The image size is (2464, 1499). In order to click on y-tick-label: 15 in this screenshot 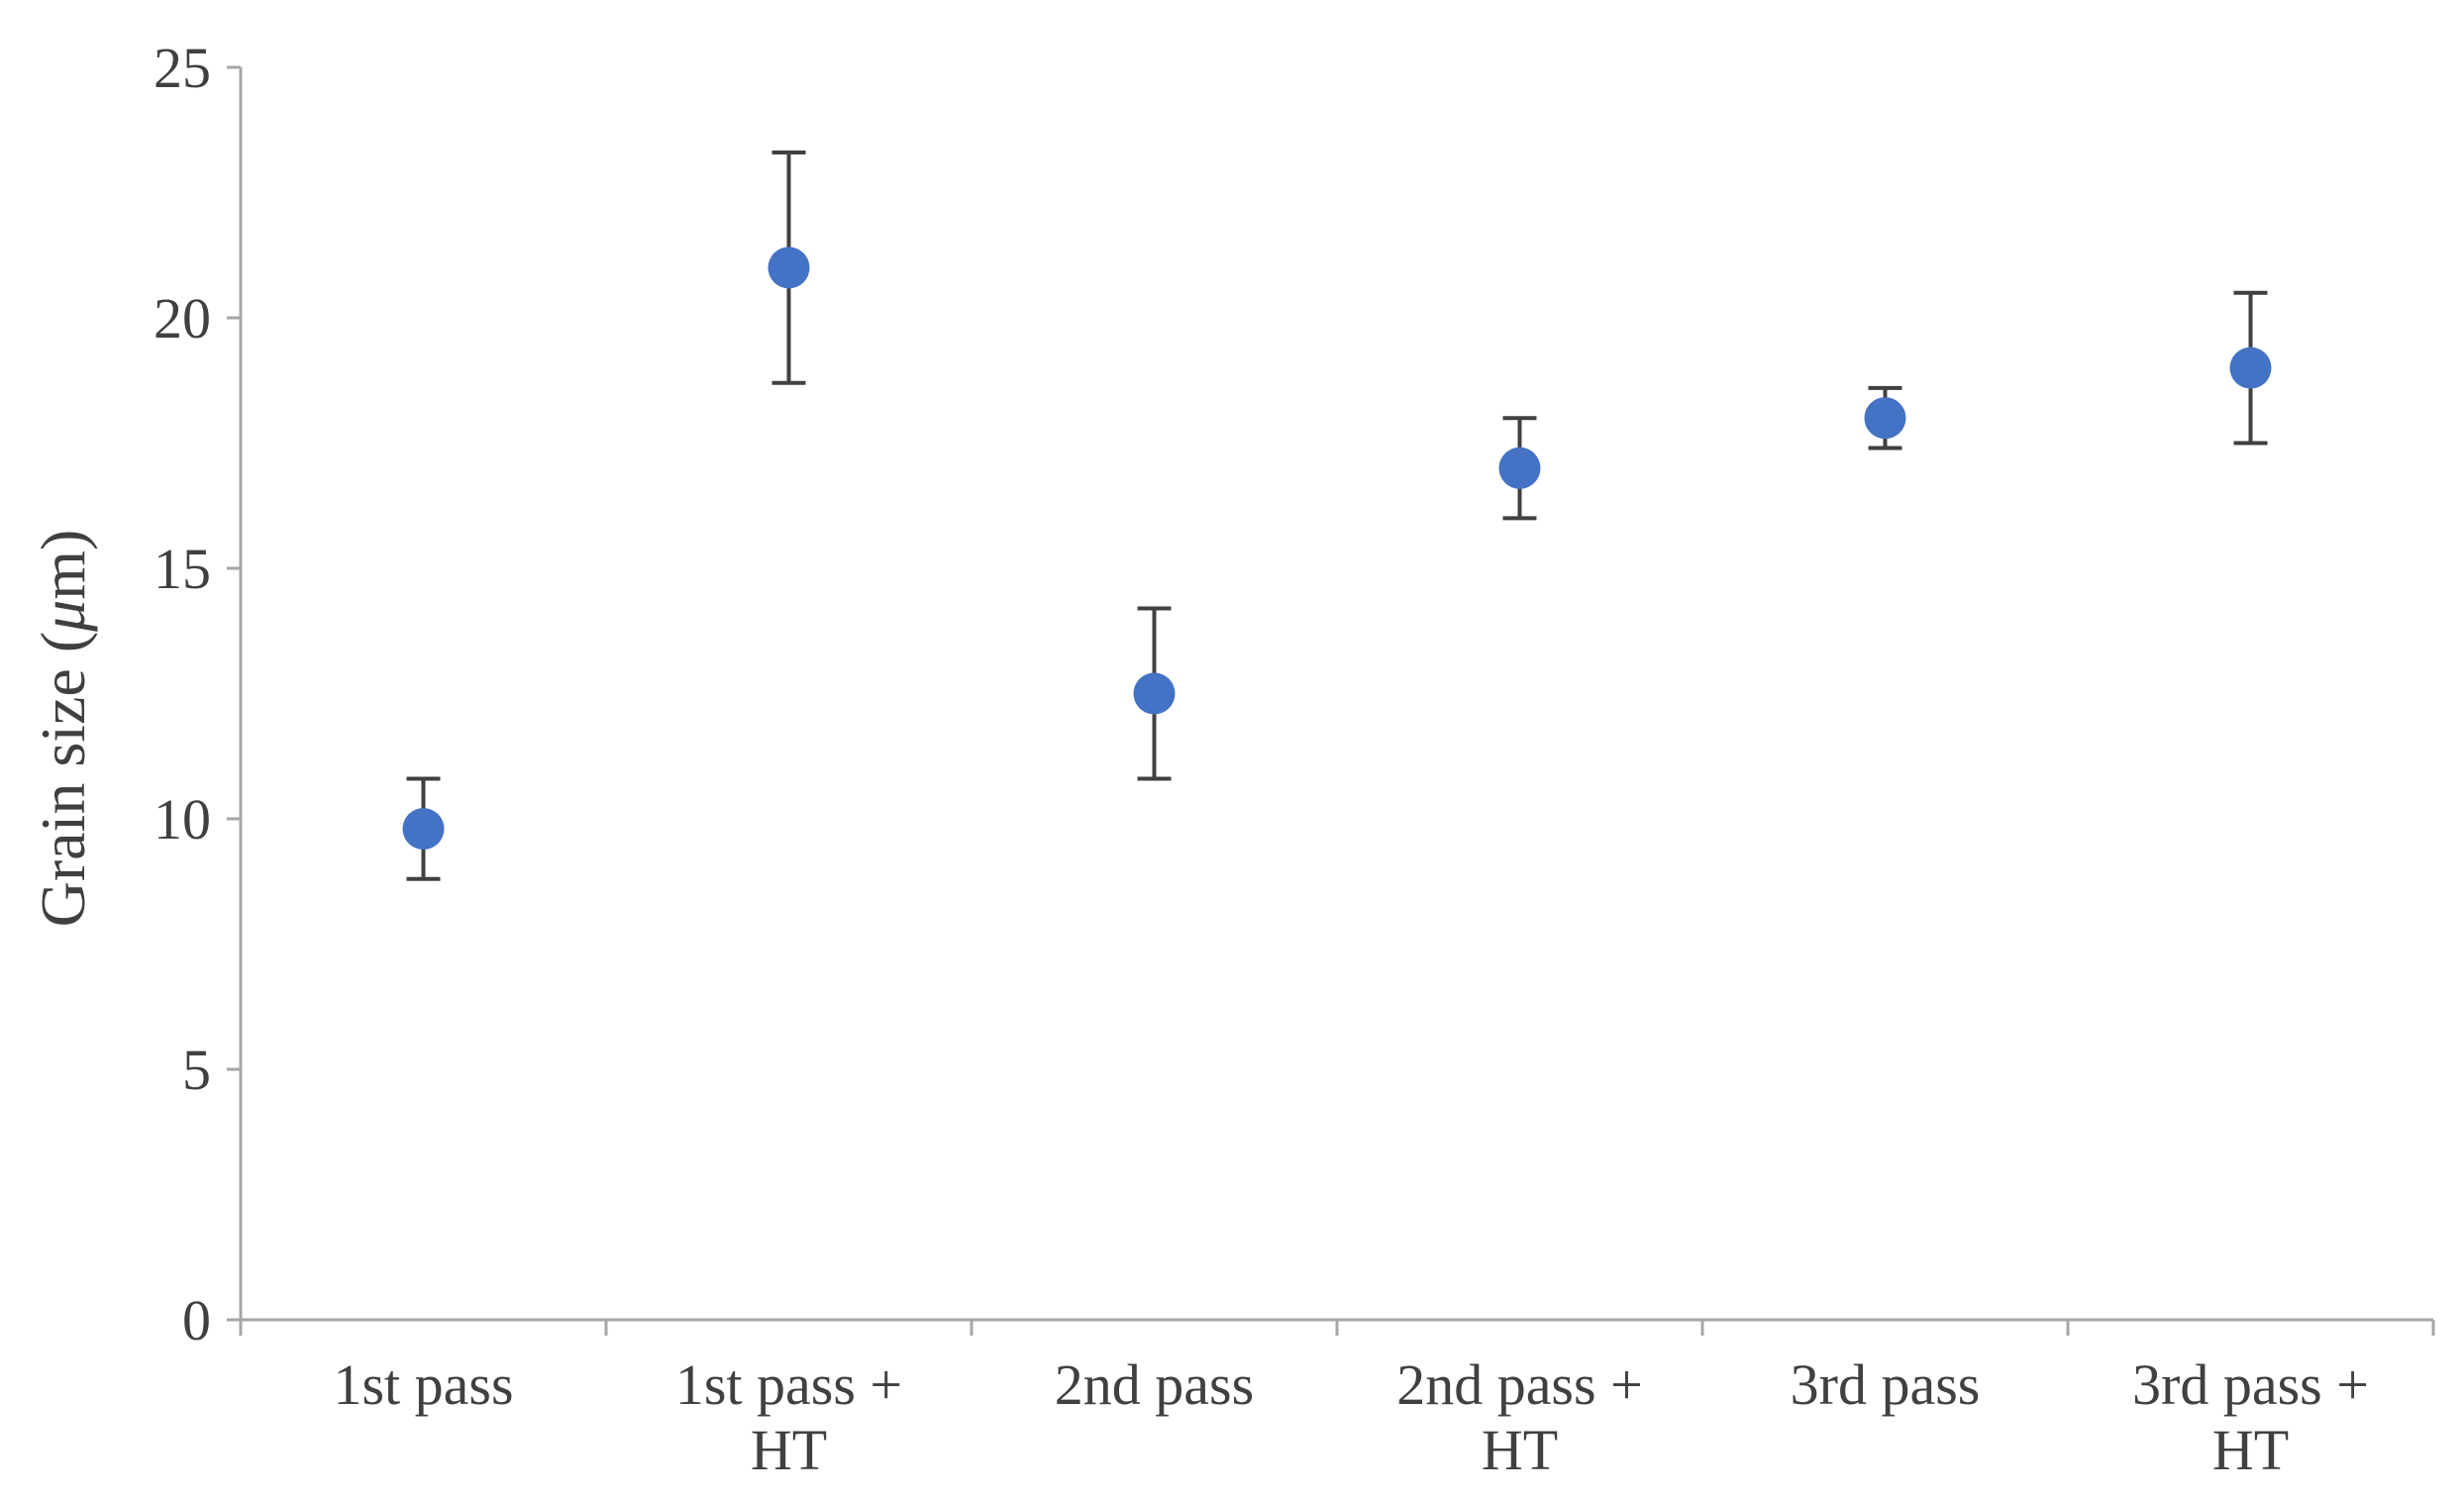, I will do `click(183, 569)`.